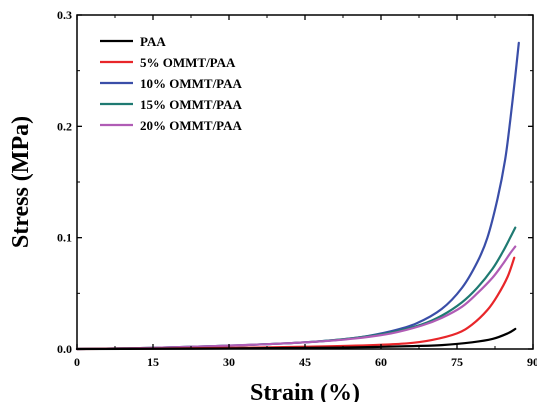 The image size is (537, 402). I want to click on x-tick-label: 45, so click(305, 362).